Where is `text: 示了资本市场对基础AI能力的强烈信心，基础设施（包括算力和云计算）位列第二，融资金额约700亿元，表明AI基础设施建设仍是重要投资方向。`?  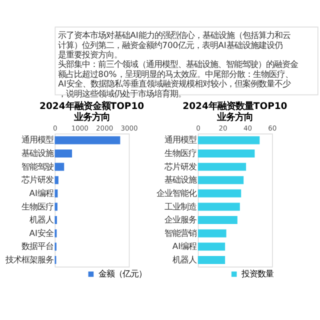
text: 示了资本市场对基础AI能力的强烈信心，基础设施（包括算力和云计算）位列第二，融资金额约700亿元，表明AI基础设施建设仍是重要投资方向。 is located at coordinates (174, 45).